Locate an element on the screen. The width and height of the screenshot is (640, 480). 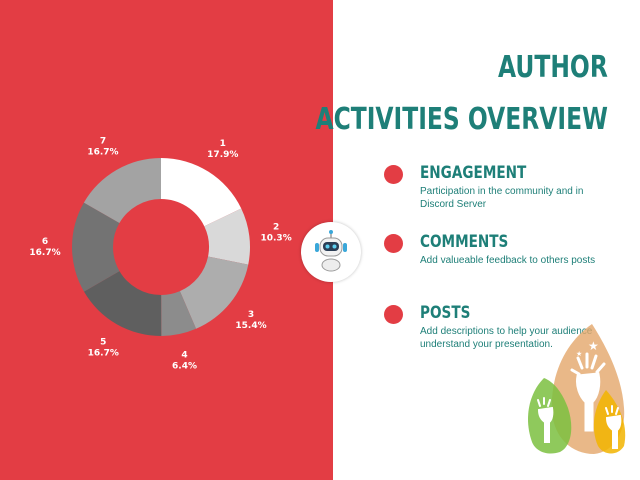
slice-category-label: 1 is located at coordinates (223, 144).